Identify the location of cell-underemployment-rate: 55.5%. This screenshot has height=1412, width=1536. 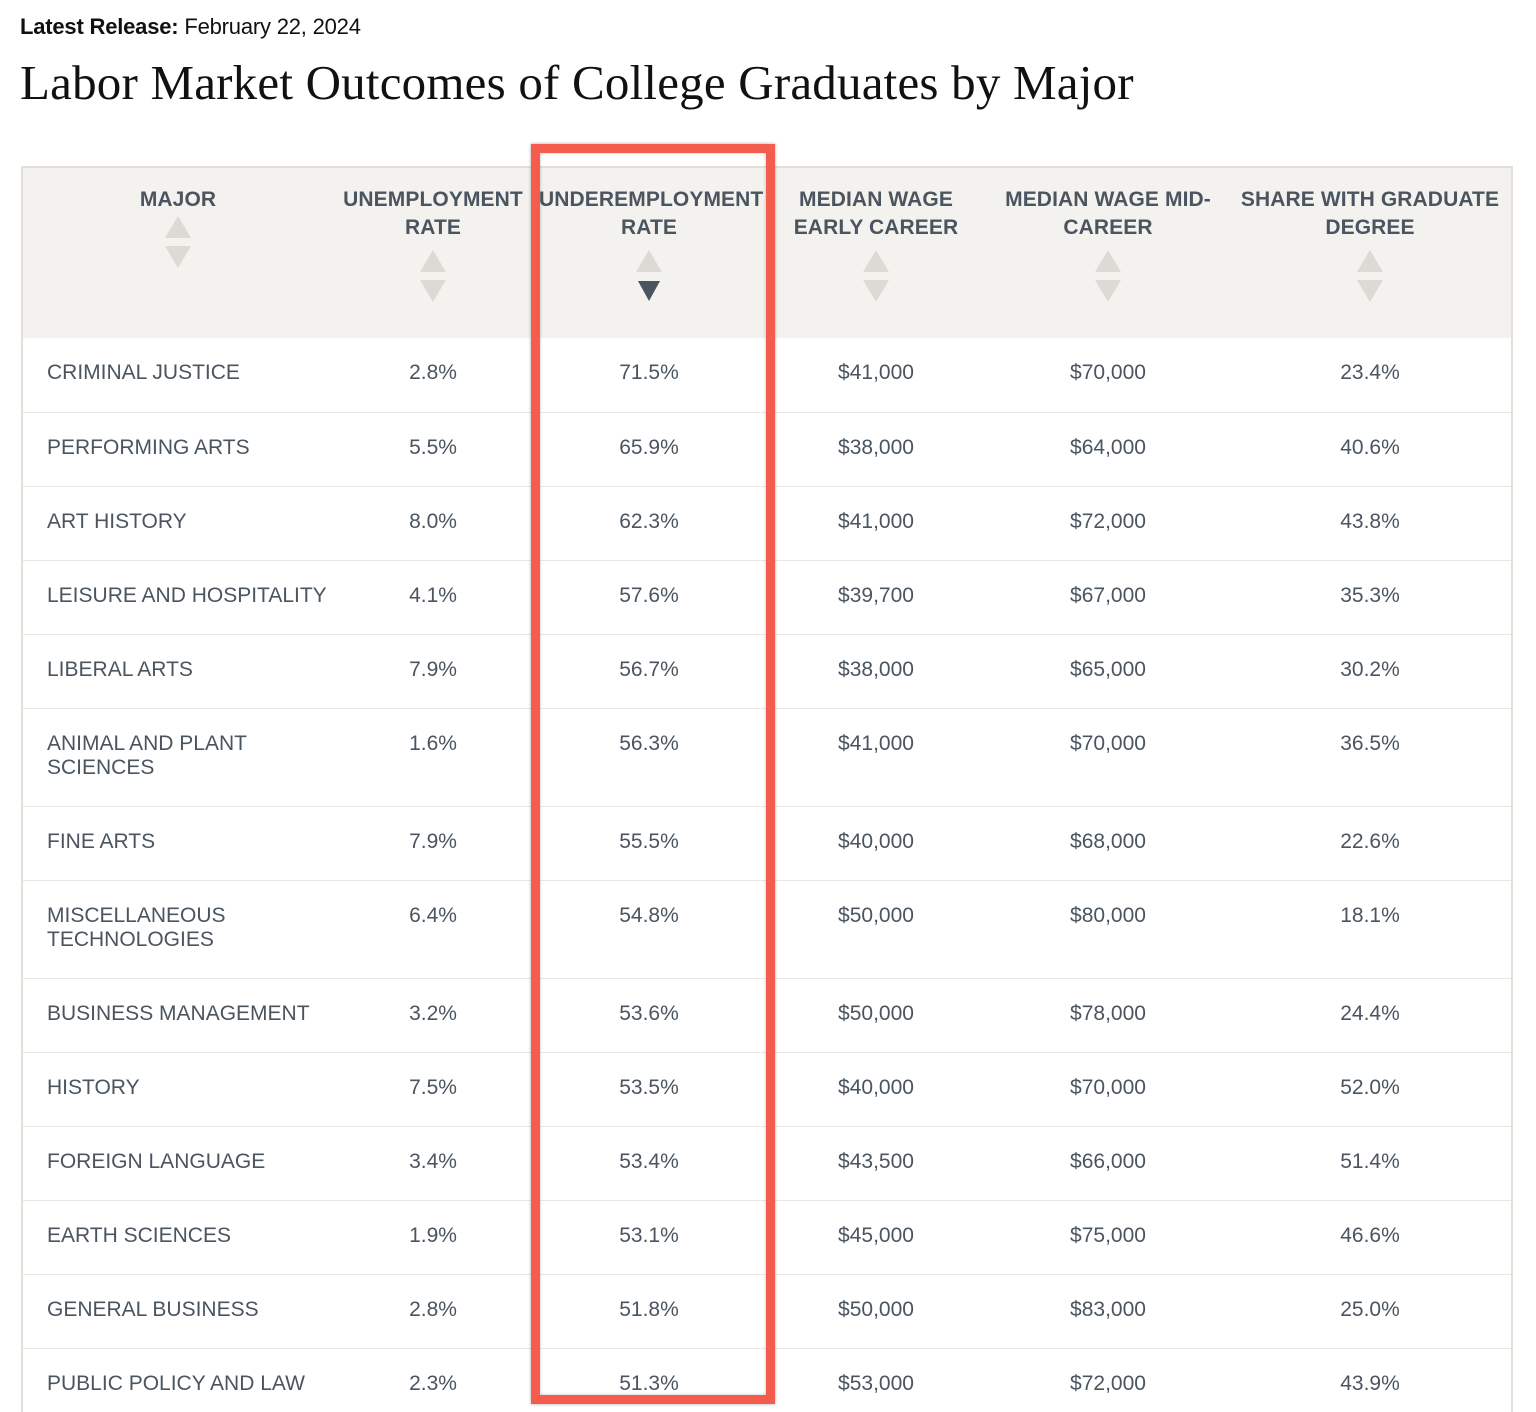
(649, 843).